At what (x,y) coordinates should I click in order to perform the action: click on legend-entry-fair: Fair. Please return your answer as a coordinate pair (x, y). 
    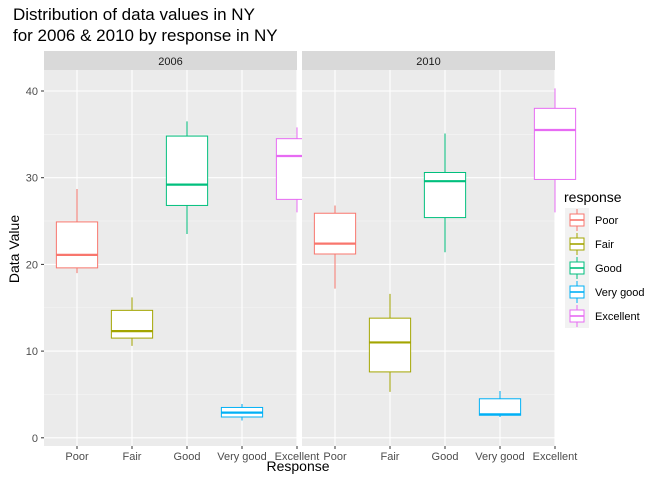
    Looking at the image, I should click on (589, 244).